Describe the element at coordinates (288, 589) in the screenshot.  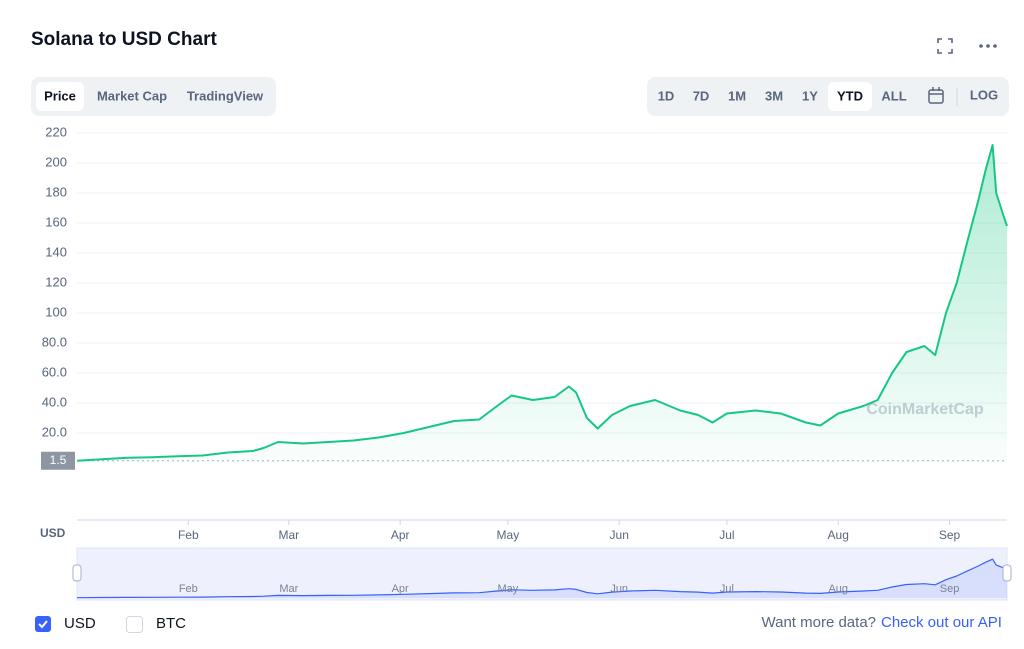
I see `navigator-tick-label: Mar` at that location.